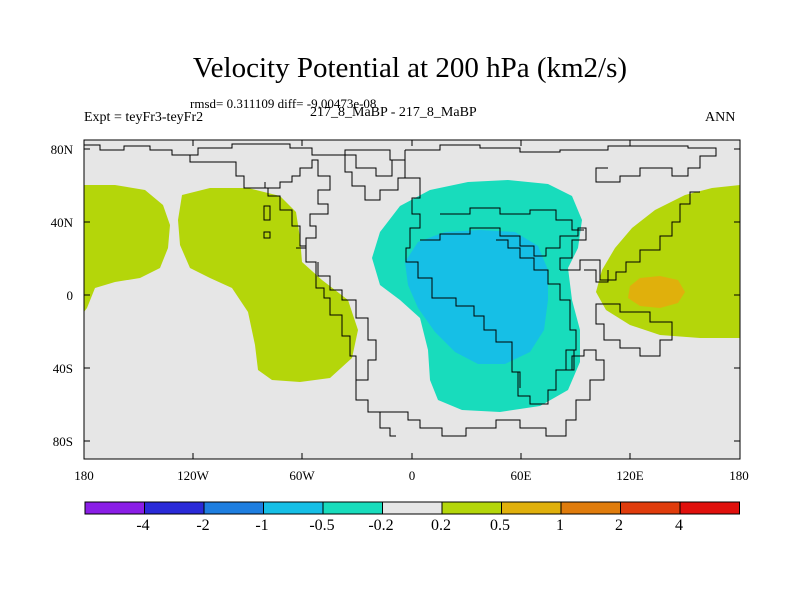 The height and width of the screenshot is (600, 800). I want to click on x-tick-label: 60W, so click(302, 475).